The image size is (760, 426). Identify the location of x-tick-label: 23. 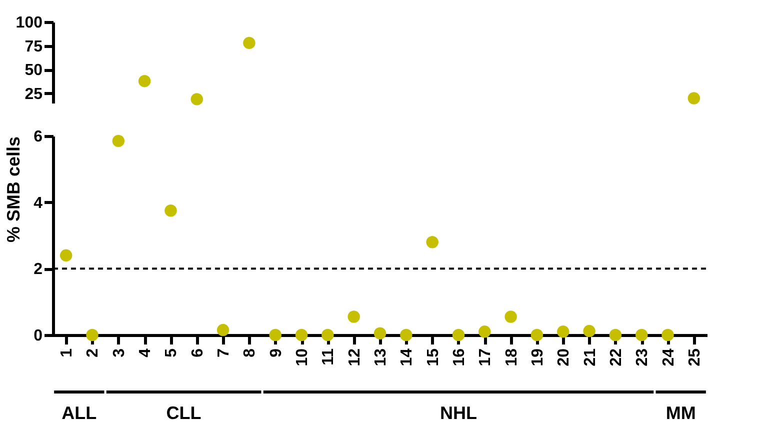
(643, 357).